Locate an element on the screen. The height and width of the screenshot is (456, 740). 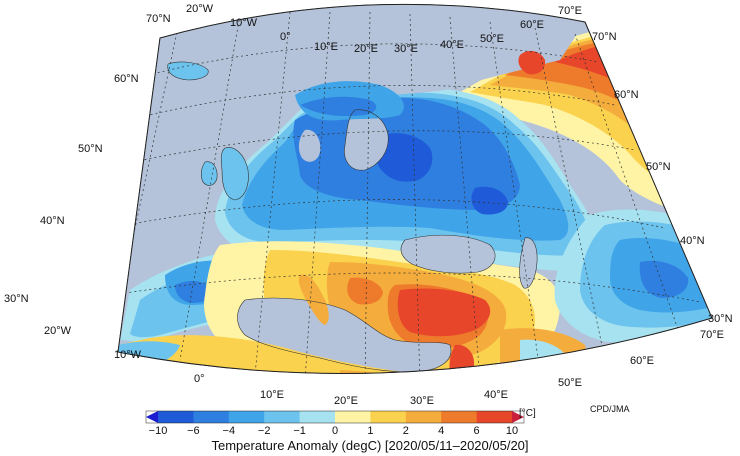
land-anomaly-lt-m6 is located at coordinates (403, 157).